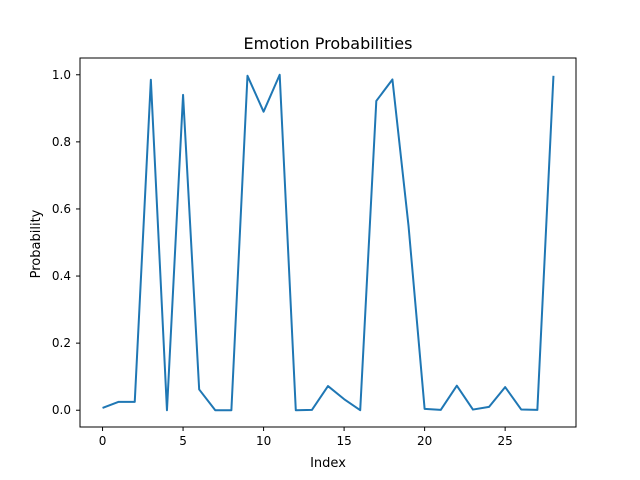 This screenshot has height=480, width=640. I want to click on x-tick-label: 15, so click(343, 441).